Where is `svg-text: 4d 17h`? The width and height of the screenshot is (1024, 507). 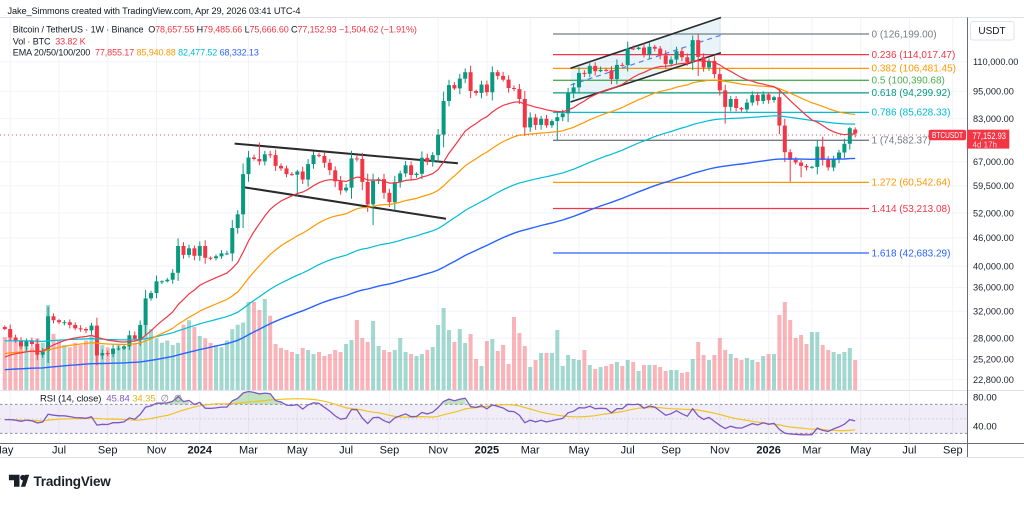 svg-text: 4d 17h is located at coordinates (985, 145).